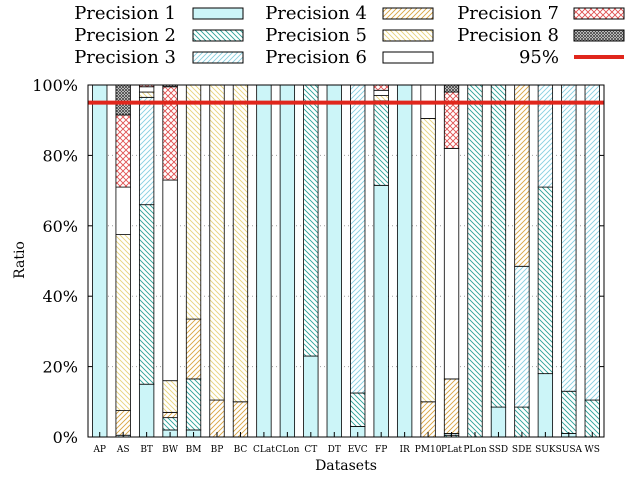  Describe the element at coordinates (264, 450) in the screenshot. I see `x-tick-label-clat: CLat` at that location.